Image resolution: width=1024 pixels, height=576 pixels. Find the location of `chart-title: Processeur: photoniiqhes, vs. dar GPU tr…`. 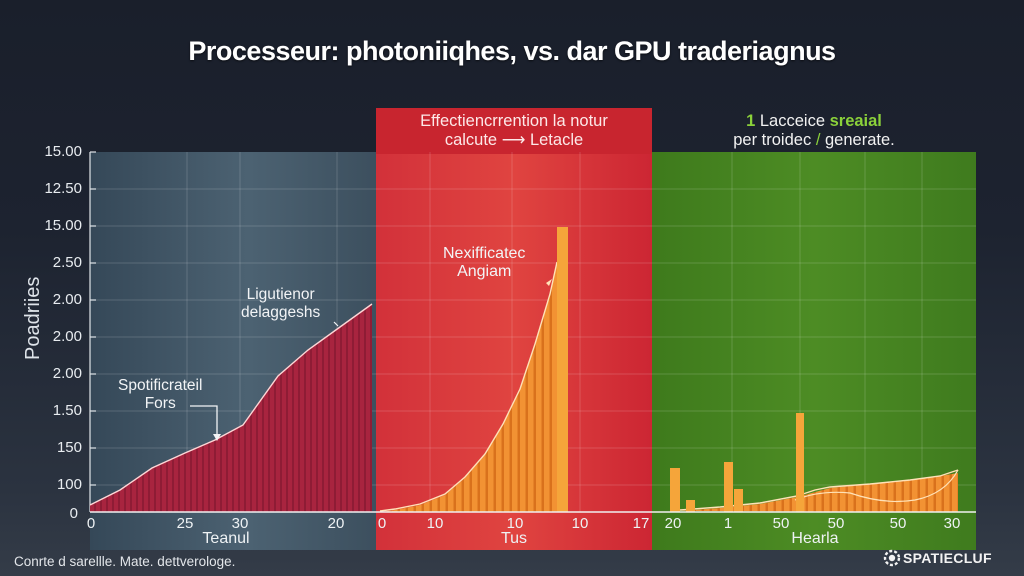

chart-title: Processeur: photoniiqhes, vs. dar GPU tr… is located at coordinates (512, 51).